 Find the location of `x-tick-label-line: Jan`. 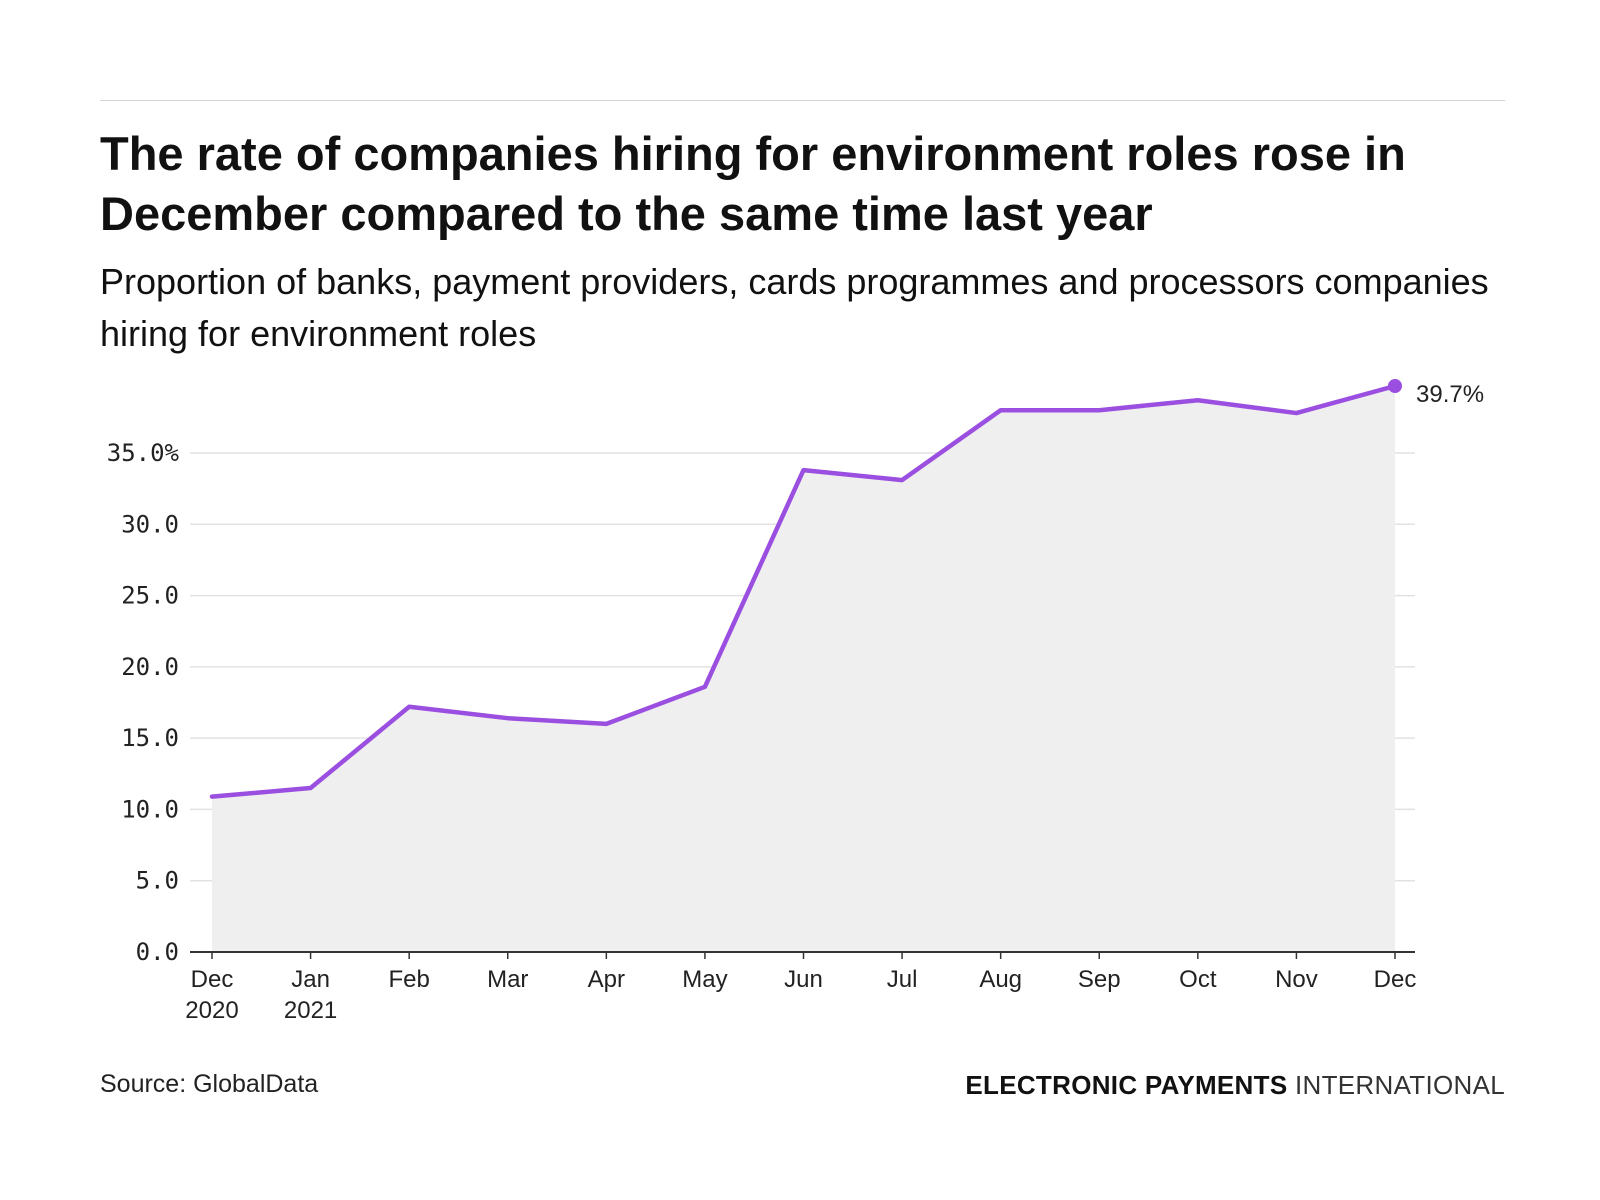

x-tick-label-line: Jan is located at coordinates (310, 979).